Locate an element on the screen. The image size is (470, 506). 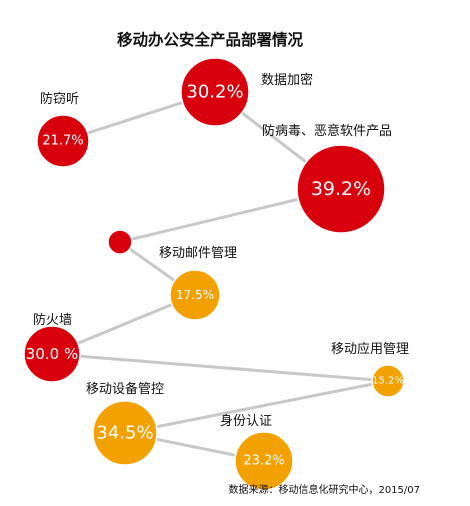
bubble-value-label: 30.0 % is located at coordinates (52, 354).